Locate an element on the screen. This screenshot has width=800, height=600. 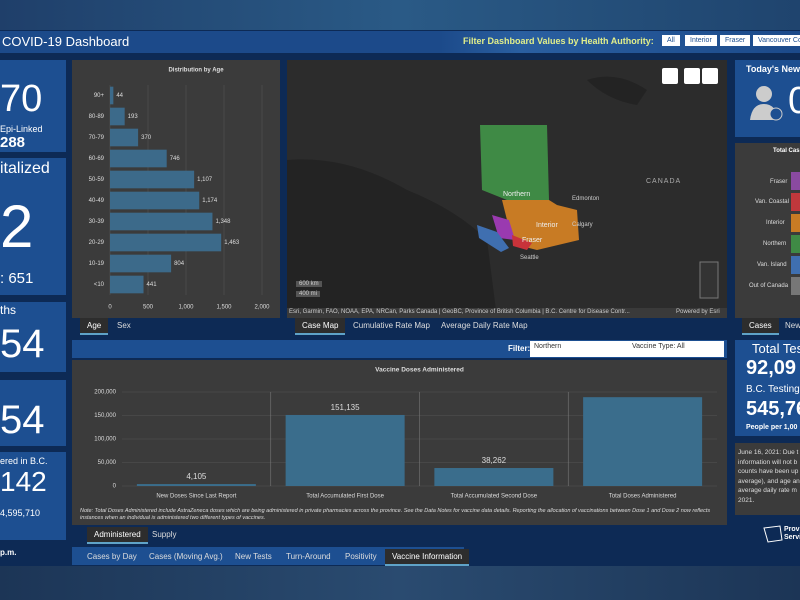
stat-sub: 288 is located at coordinates (13, 142).